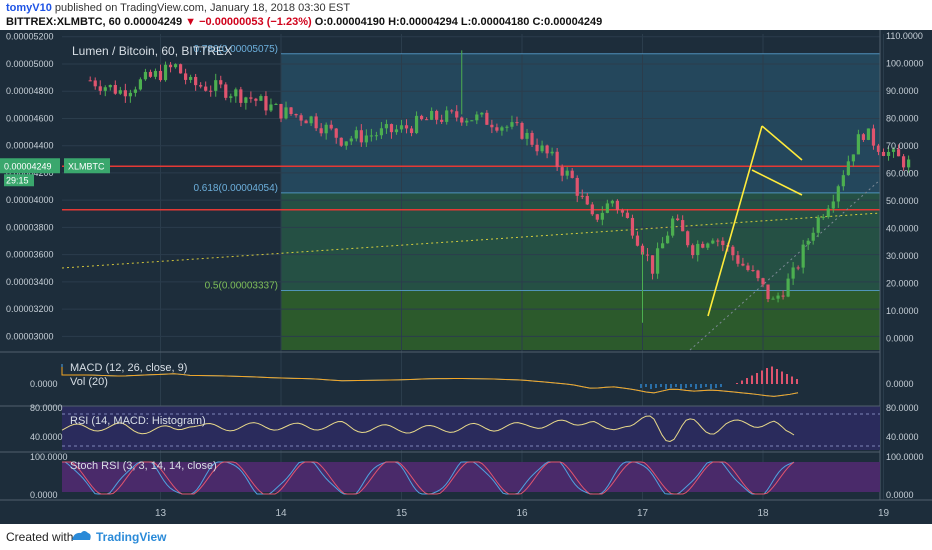 The image size is (932, 550). I want to click on symbol-name: BITTREX:XLMBTC, 60, so click(63, 22).